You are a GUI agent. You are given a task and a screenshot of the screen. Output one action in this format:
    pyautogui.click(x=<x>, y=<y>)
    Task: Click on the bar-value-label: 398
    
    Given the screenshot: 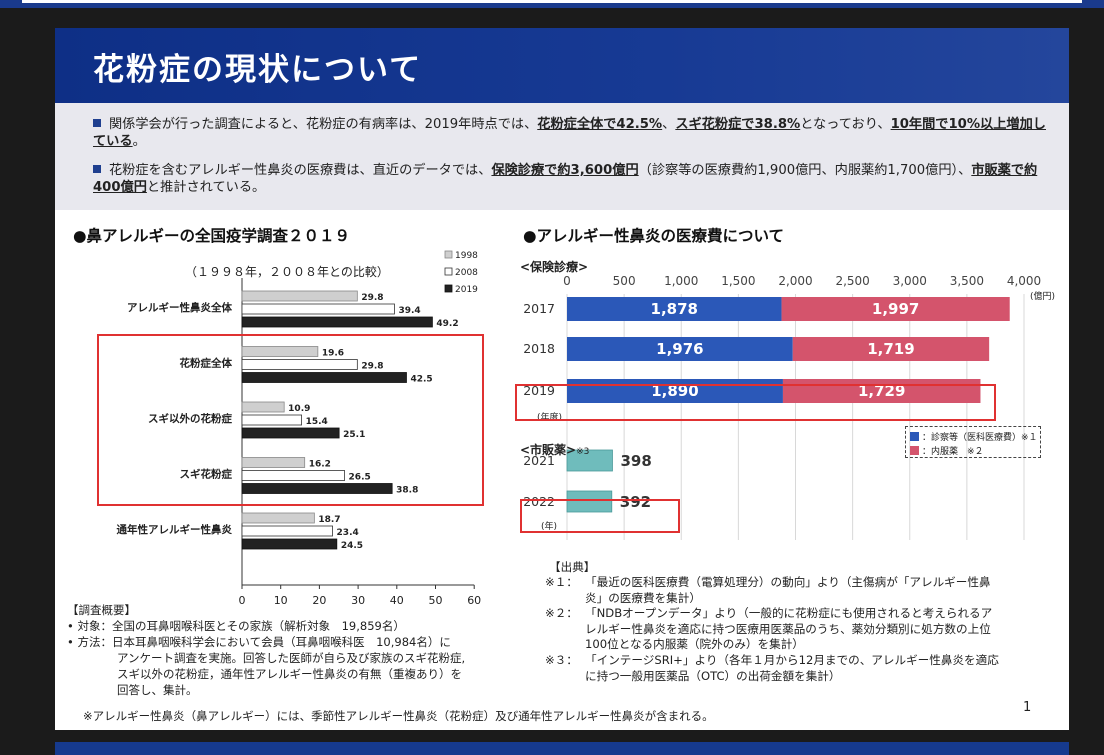 What is the action you would take?
    pyautogui.click(x=635, y=461)
    